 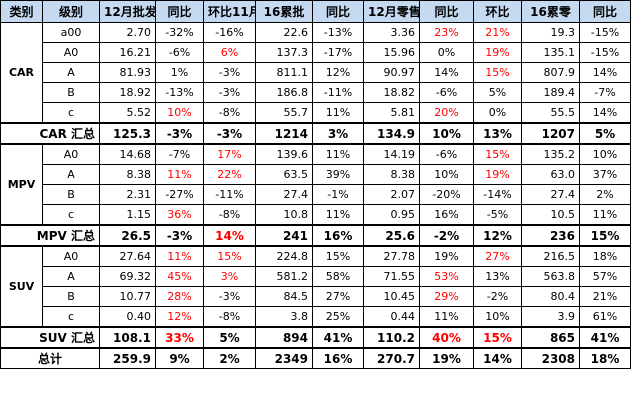 I want to click on table-cell: 5.52, so click(x=127, y=113).